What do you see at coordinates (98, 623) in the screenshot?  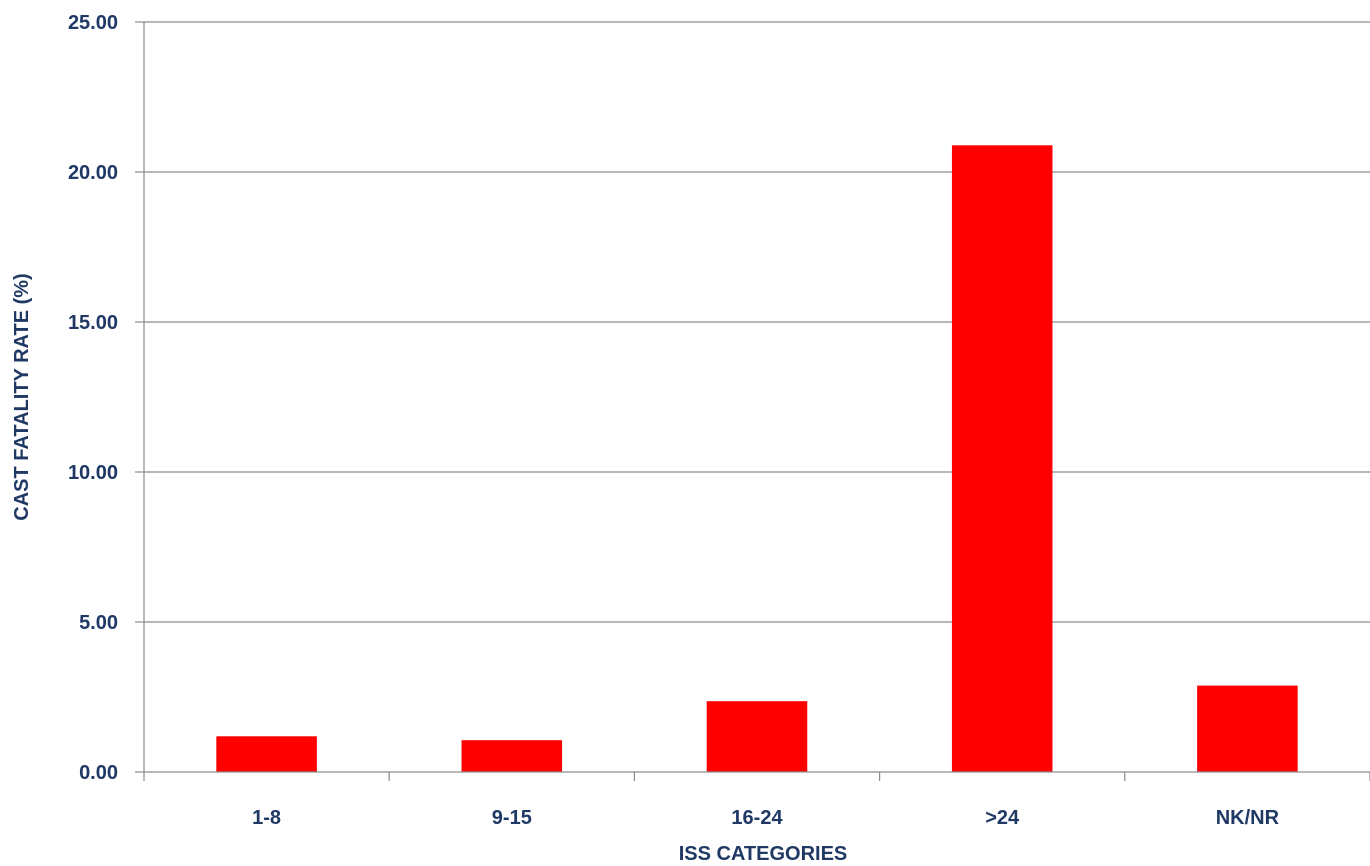 I see `y-tick-label: 5.00` at bounding box center [98, 623].